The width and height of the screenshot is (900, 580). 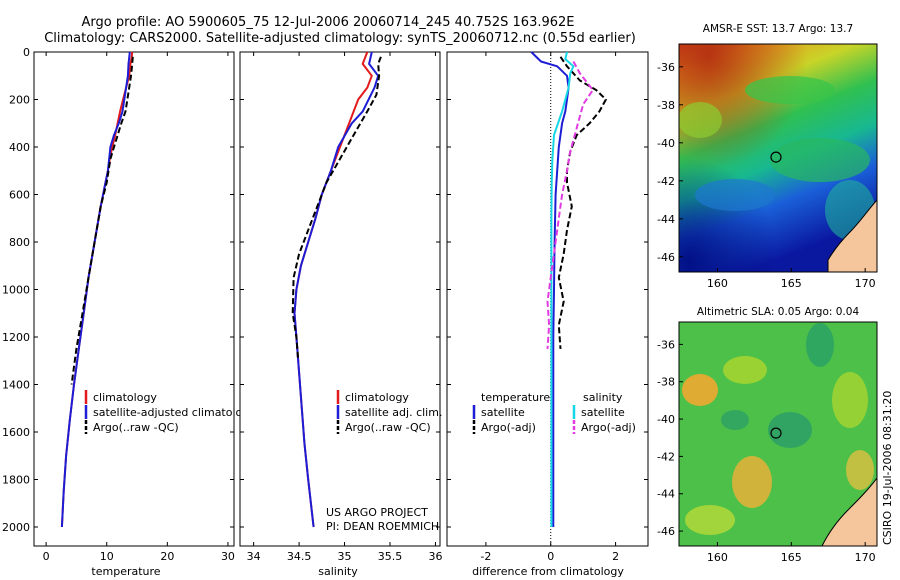 What do you see at coordinates (485, 556) in the screenshot?
I see `x-tick-label: -2` at bounding box center [485, 556].